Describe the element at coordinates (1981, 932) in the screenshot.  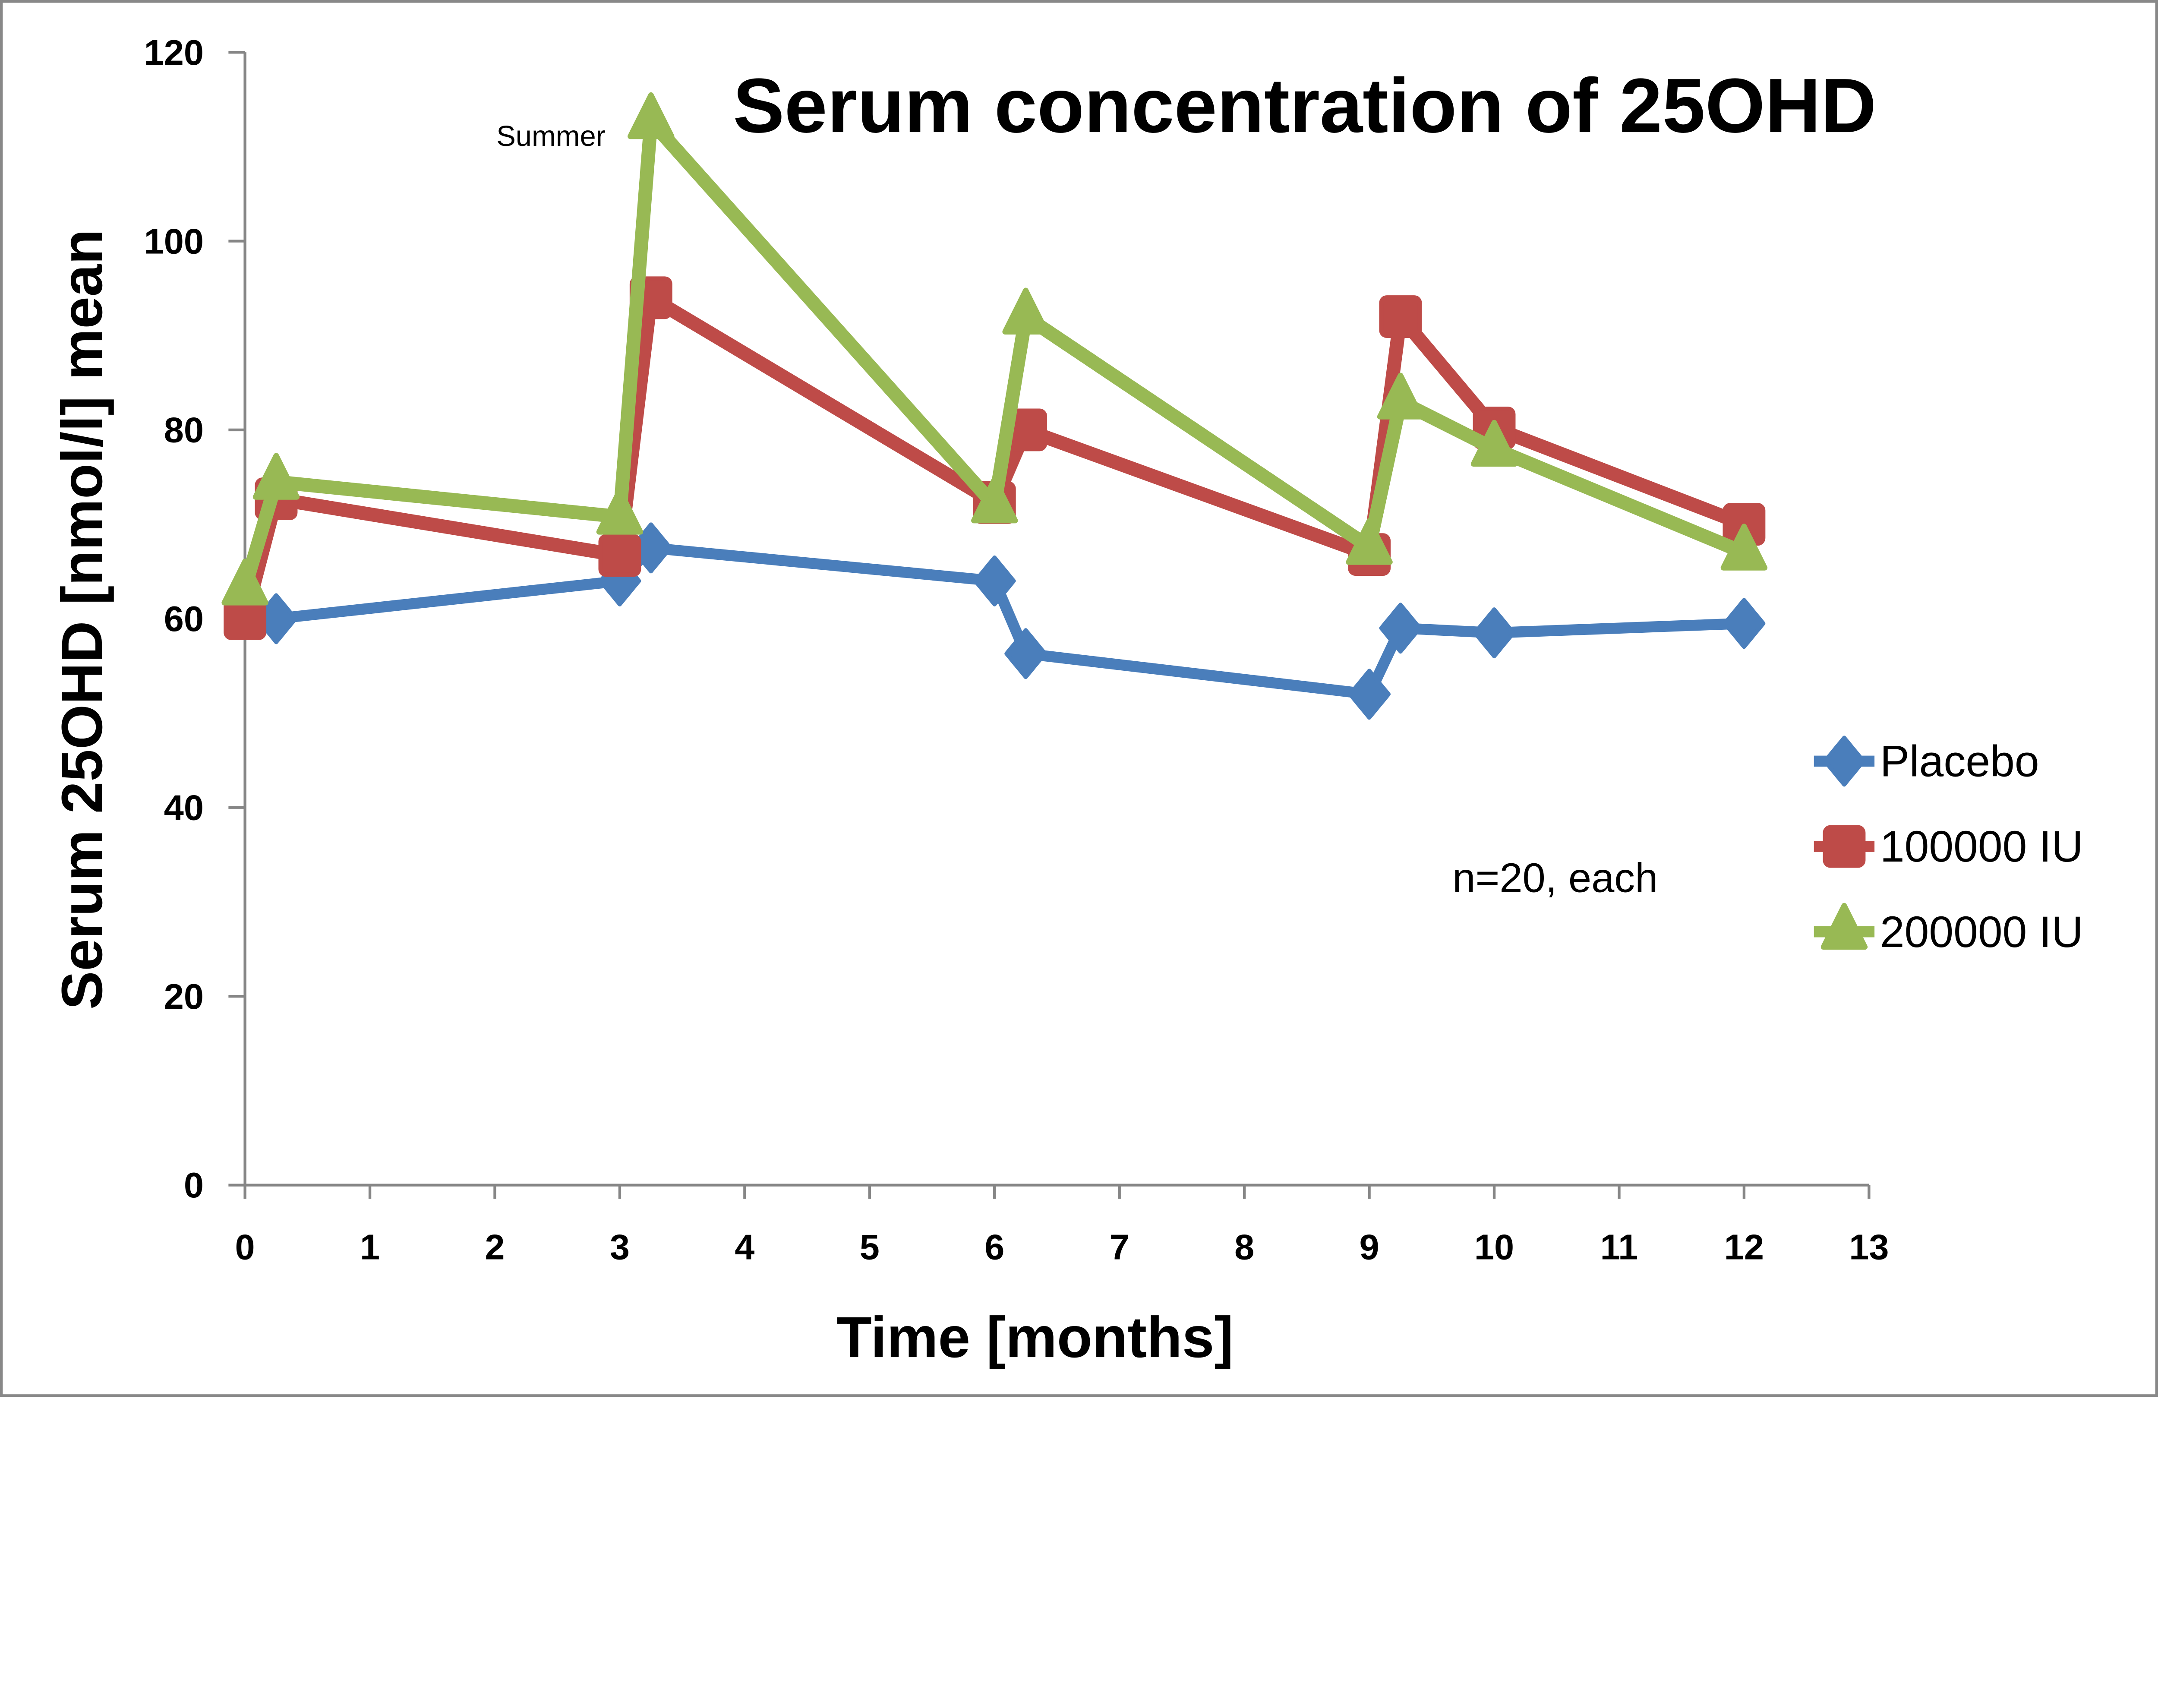
I see `legend-label: 200000 IU` at that location.